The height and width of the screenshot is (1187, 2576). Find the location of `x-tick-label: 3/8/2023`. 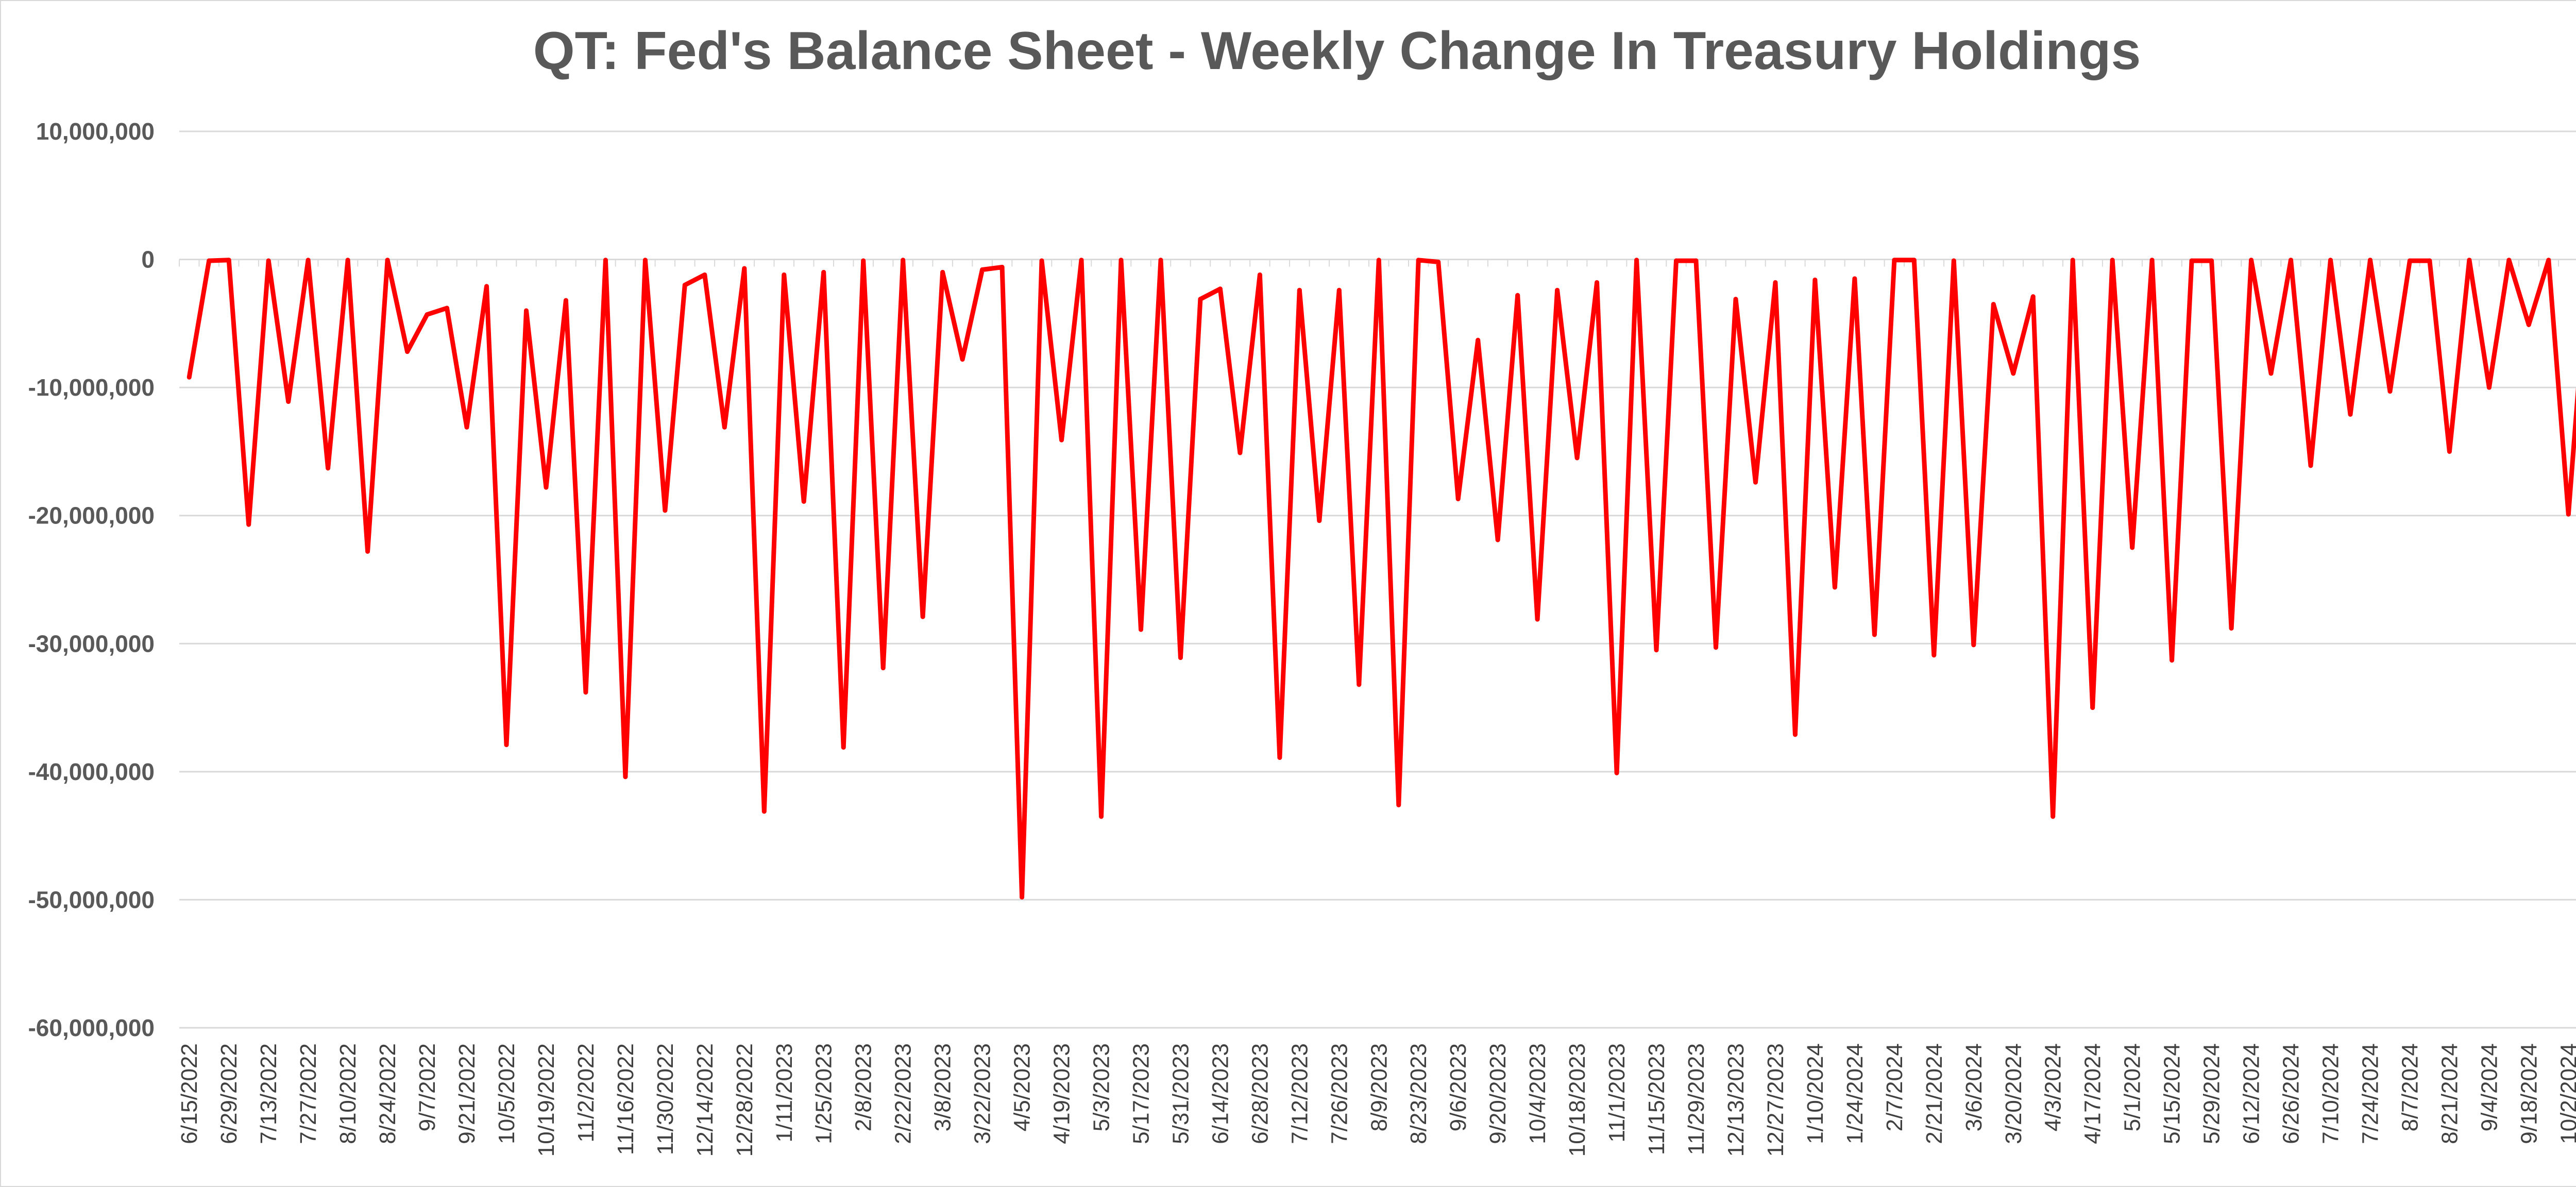

x-tick-label: 3/8/2023 is located at coordinates (943, 1087).